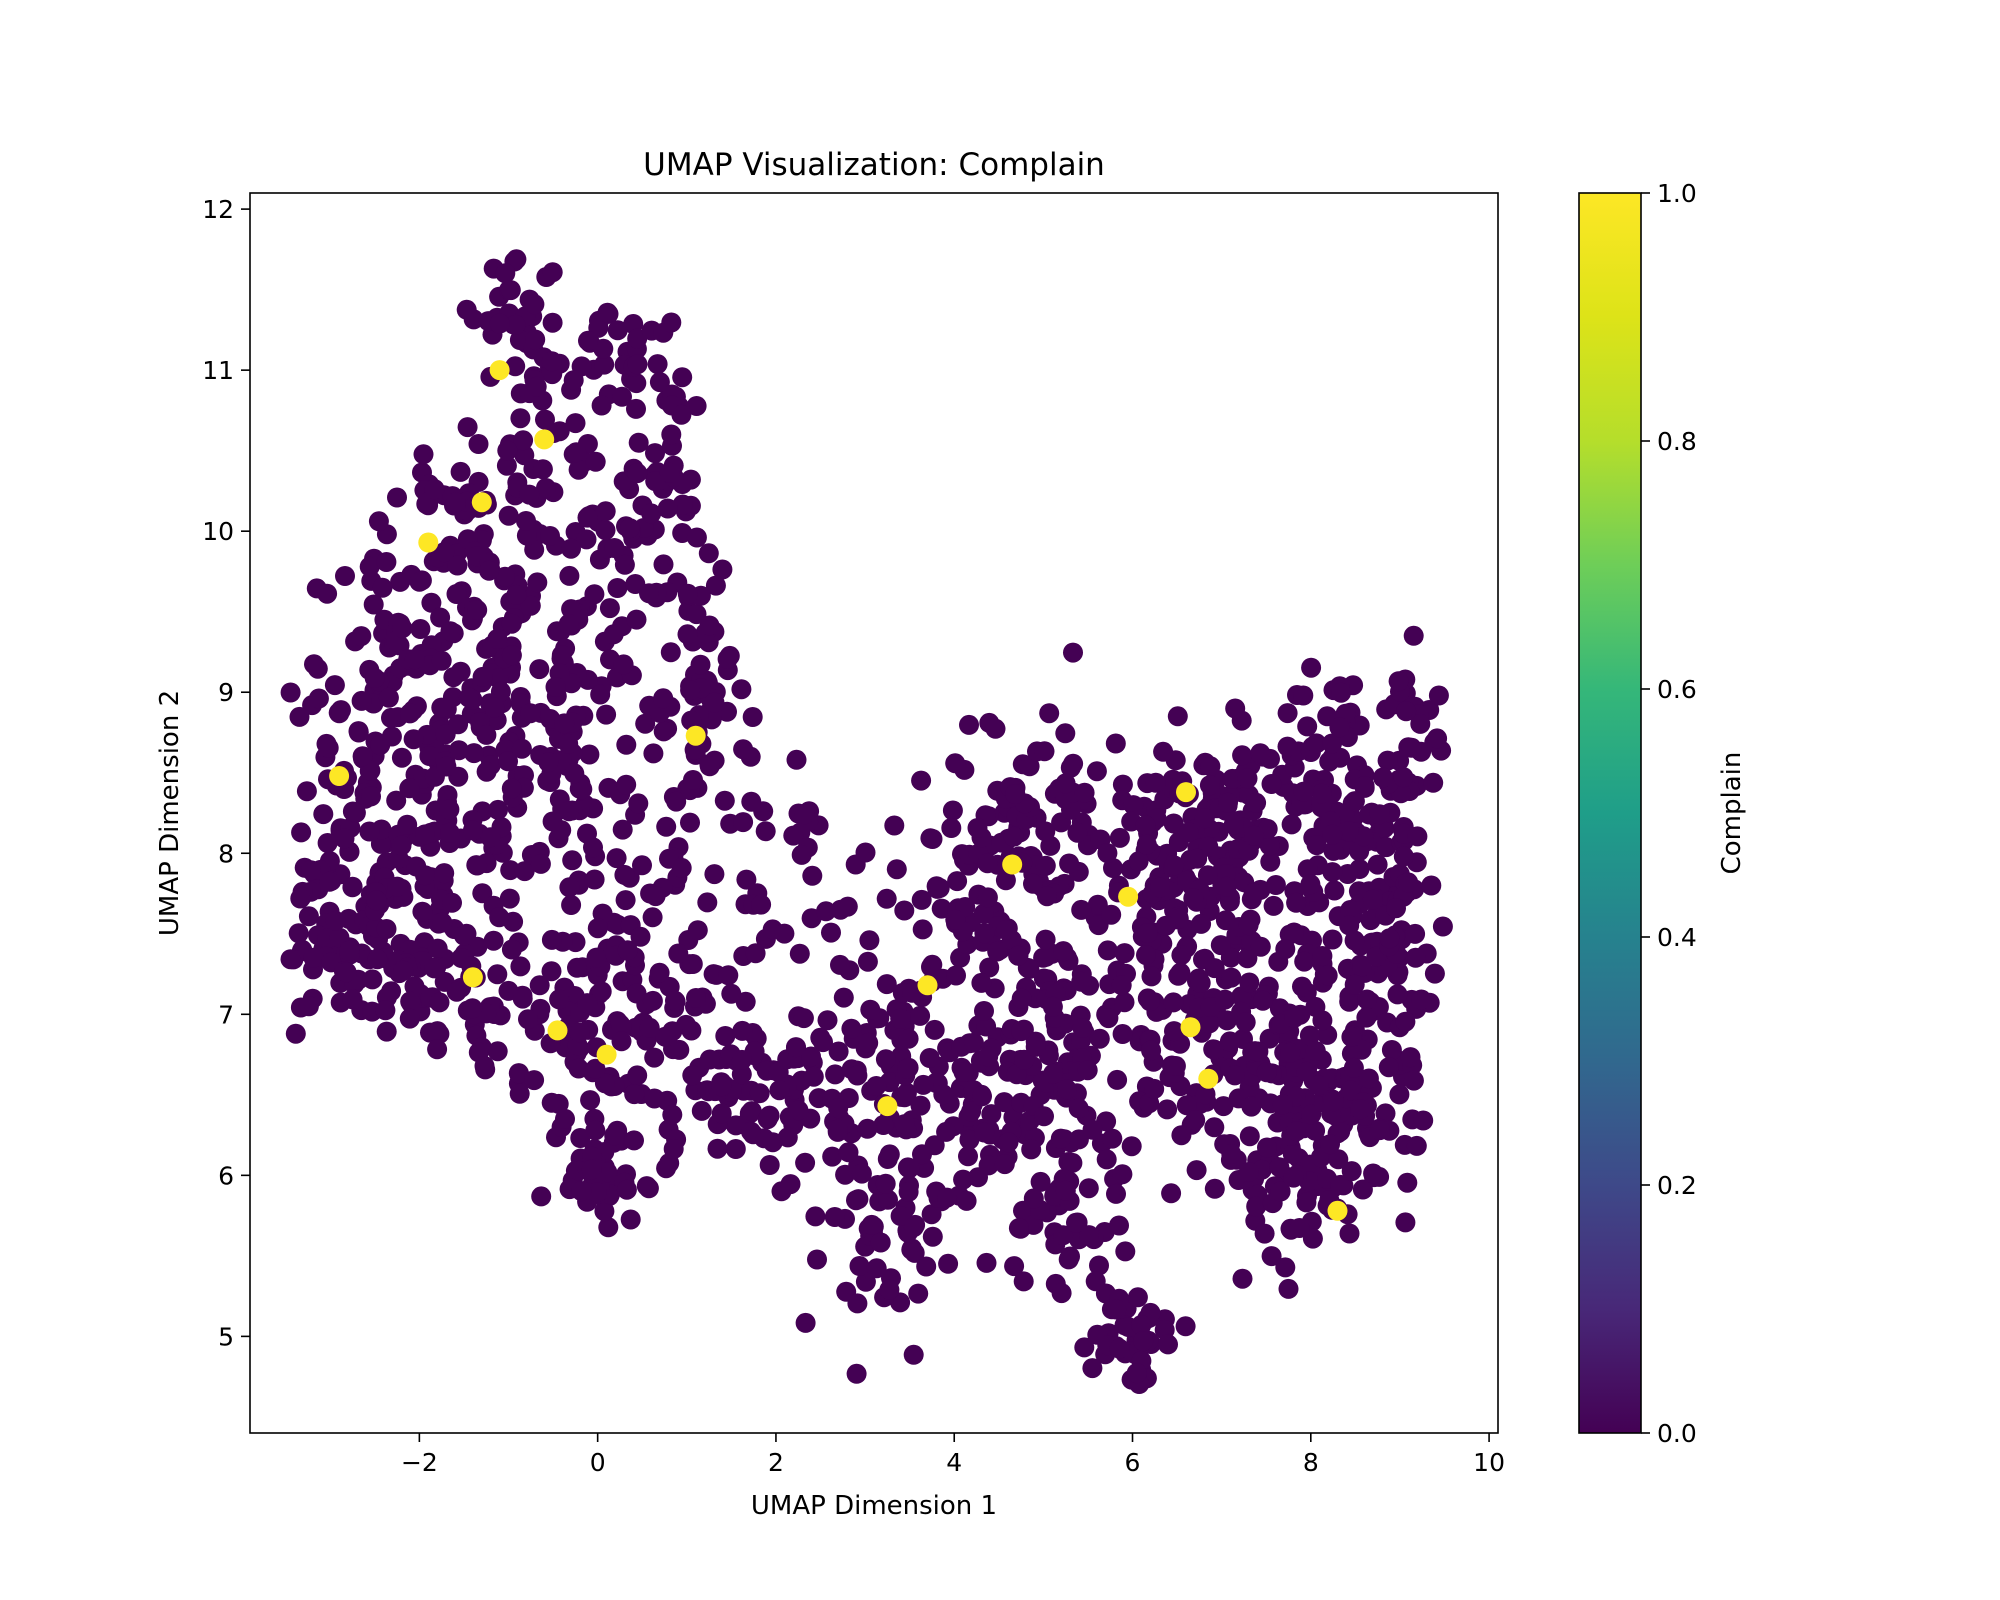  I want to click on y-tick-label: 12, so click(218, 209).